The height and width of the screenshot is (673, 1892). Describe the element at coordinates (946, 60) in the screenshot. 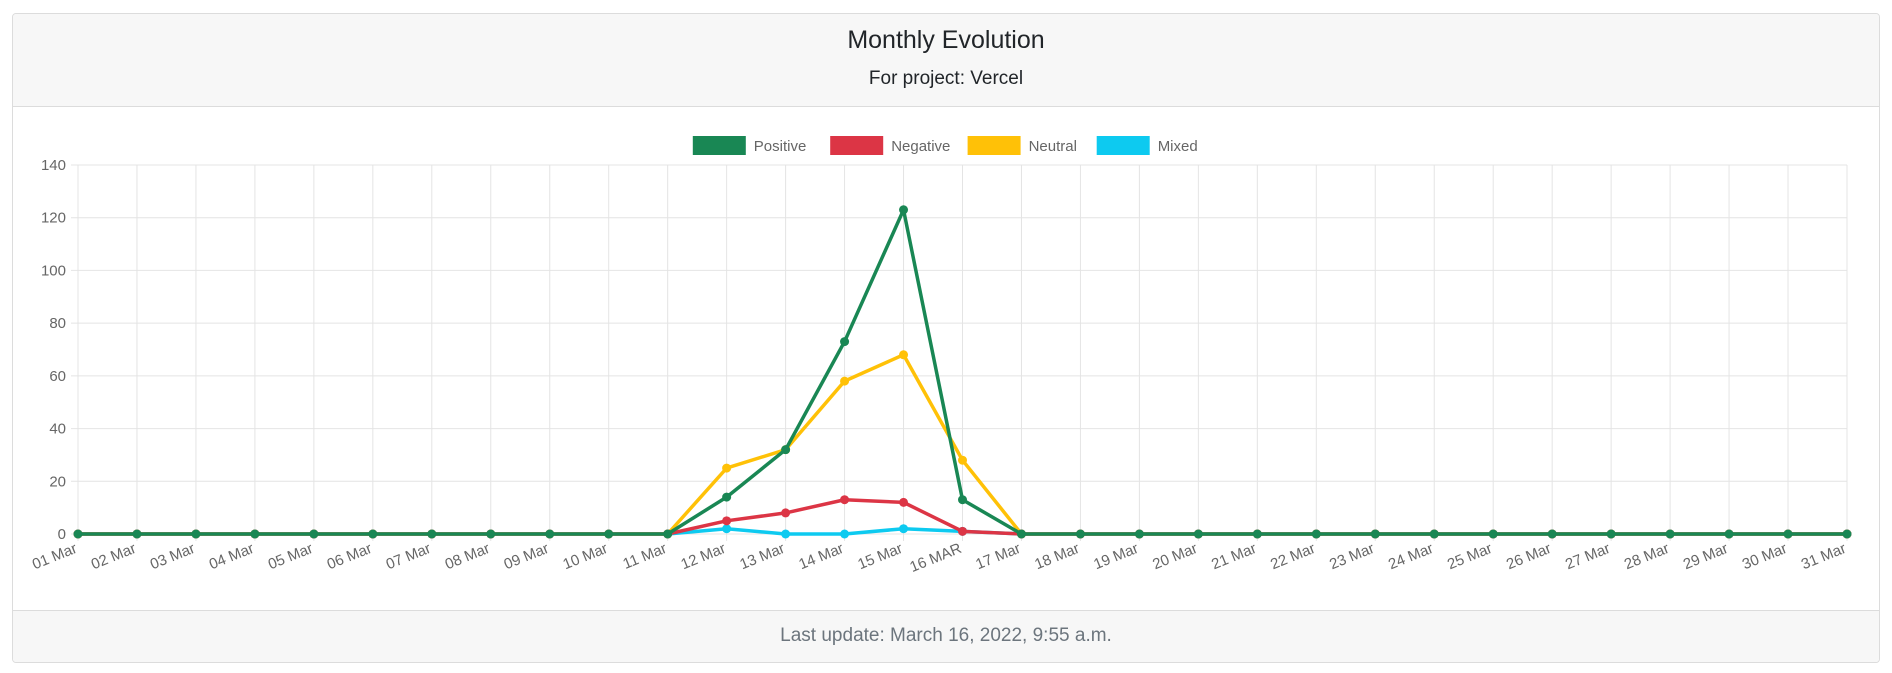

I see `card-header: Monthly Evolution For project: Vercel` at that location.